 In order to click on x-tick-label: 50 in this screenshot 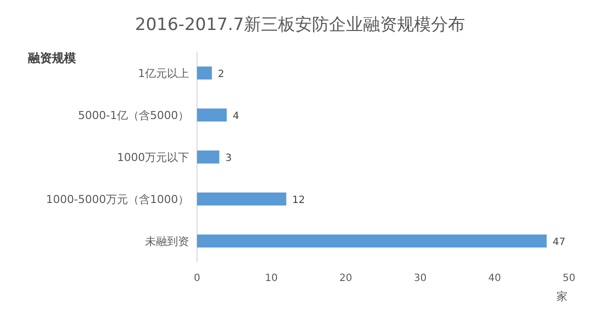, I will do `click(569, 278)`.